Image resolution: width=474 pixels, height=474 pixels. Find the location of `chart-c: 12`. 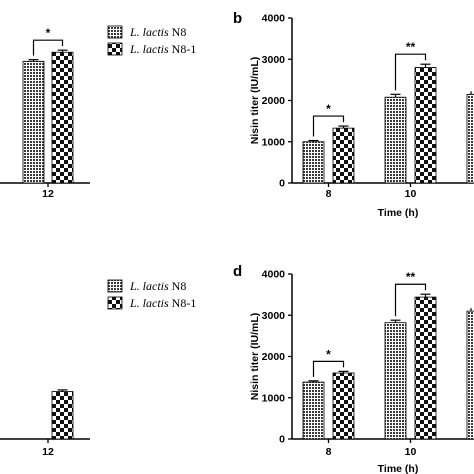

chart-c: 12 is located at coordinates (45, 423).